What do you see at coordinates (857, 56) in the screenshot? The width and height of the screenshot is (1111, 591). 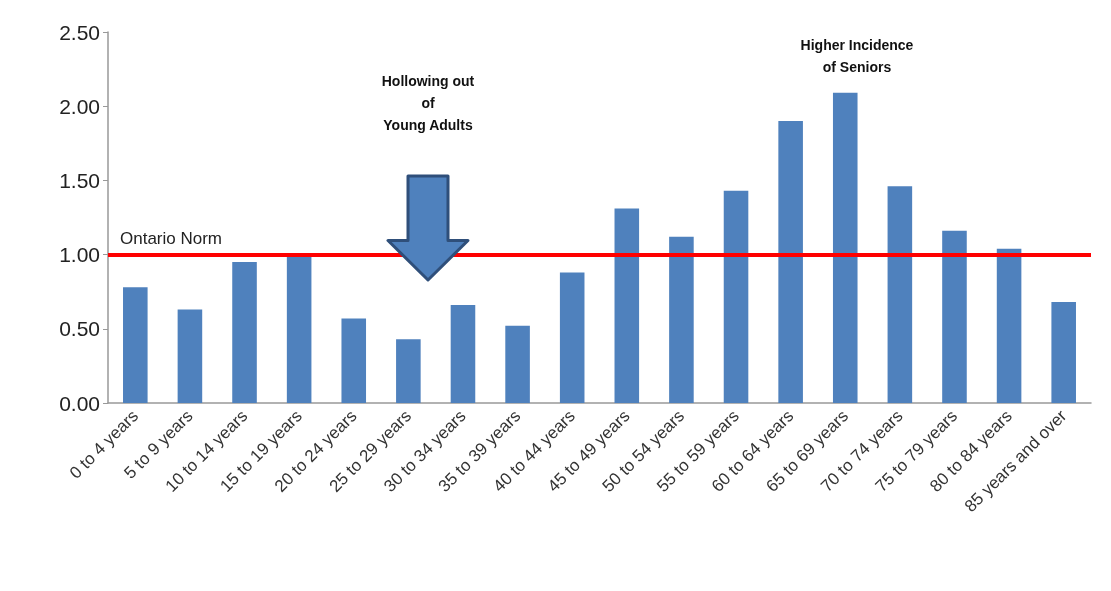 I see `annotation: Higher Incidence of Seniors` at bounding box center [857, 56].